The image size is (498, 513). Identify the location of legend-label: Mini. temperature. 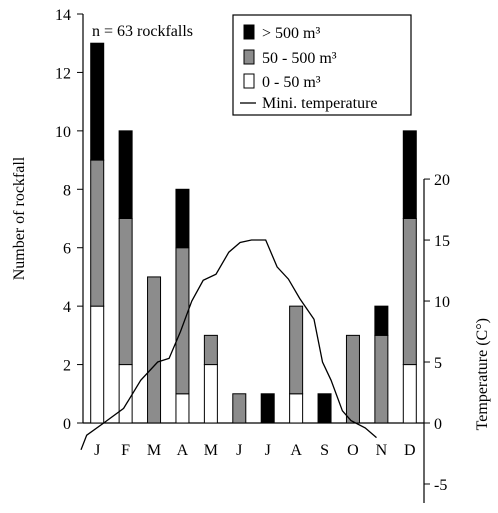
(320, 103).